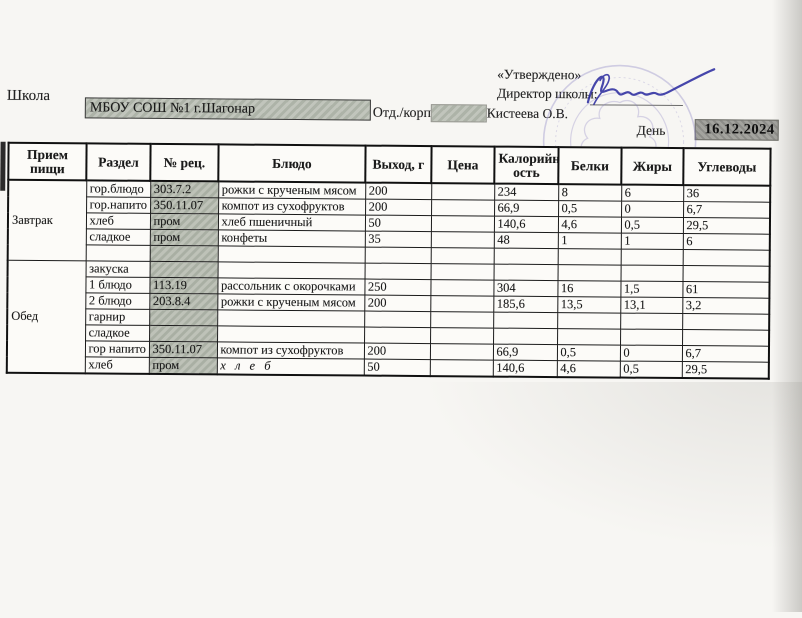 The height and width of the screenshot is (618, 802). Describe the element at coordinates (46, 317) in the screenshot. I see `meal-name-lunch: Обед` at that location.